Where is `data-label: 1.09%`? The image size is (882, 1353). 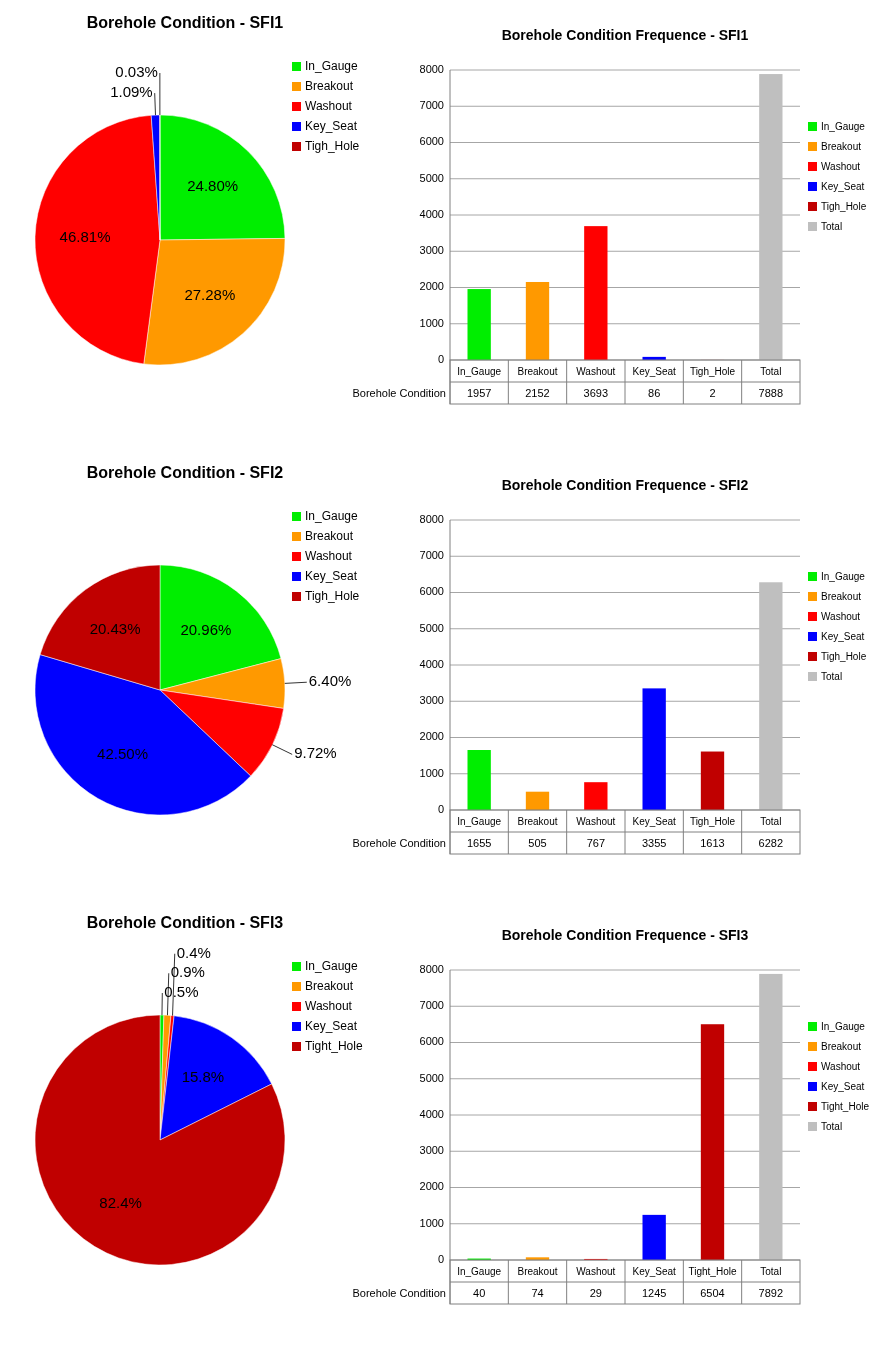
data-label: 1.09% is located at coordinates (131, 92).